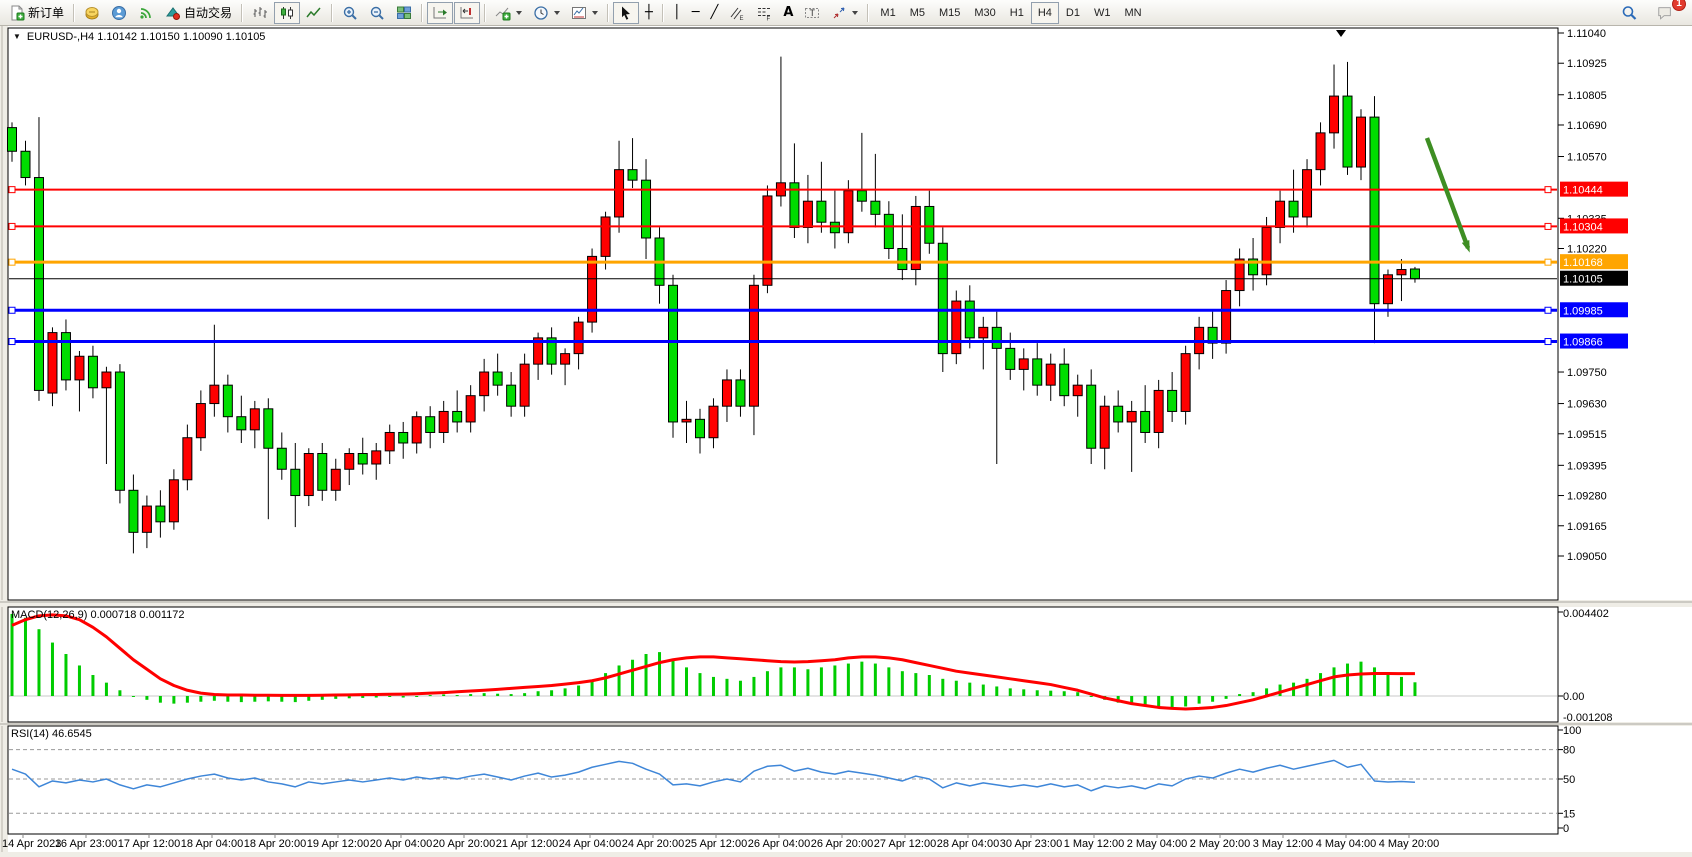 The height and width of the screenshot is (857, 1692). I want to click on indicators-icon, so click(503, 13).